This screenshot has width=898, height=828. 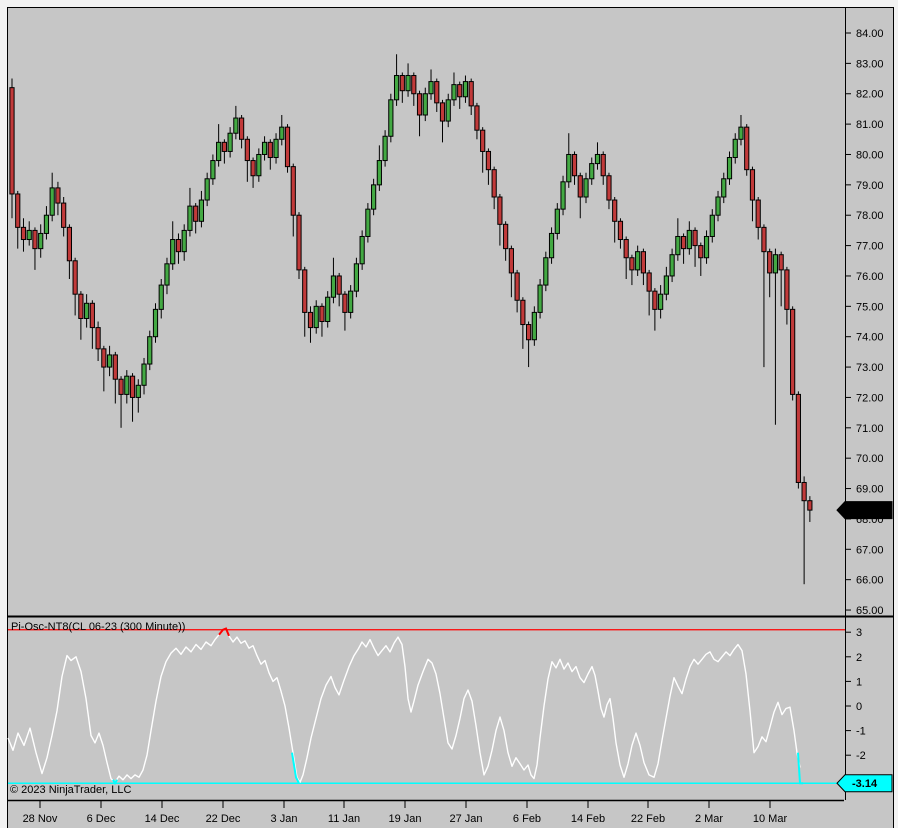 What do you see at coordinates (865, 784) in the screenshot?
I see `oscillator-value-marker-label: -3.14` at bounding box center [865, 784].